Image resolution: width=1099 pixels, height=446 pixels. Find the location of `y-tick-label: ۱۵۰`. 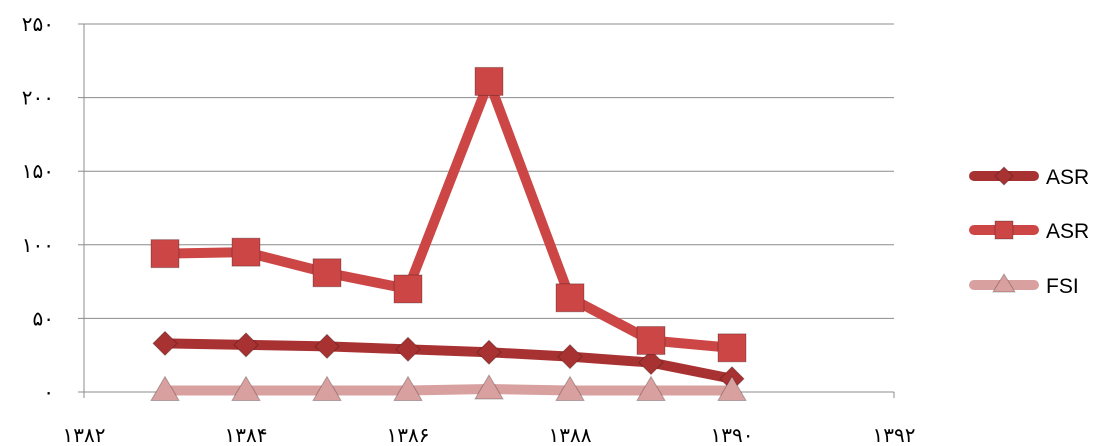

y-tick-label: ۱۵۰ is located at coordinates (38, 171).